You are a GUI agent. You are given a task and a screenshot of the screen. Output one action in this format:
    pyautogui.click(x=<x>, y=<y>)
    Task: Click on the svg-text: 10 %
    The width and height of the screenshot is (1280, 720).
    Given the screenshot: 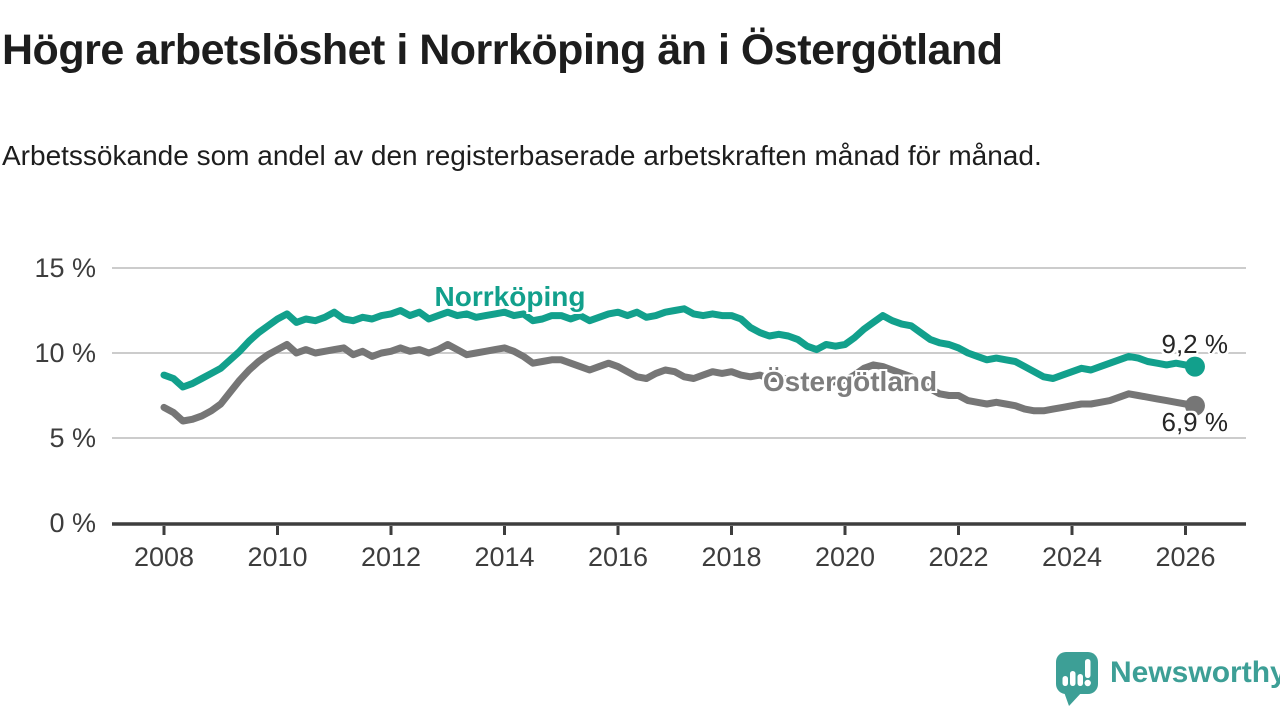 What is the action you would take?
    pyautogui.click(x=65, y=353)
    